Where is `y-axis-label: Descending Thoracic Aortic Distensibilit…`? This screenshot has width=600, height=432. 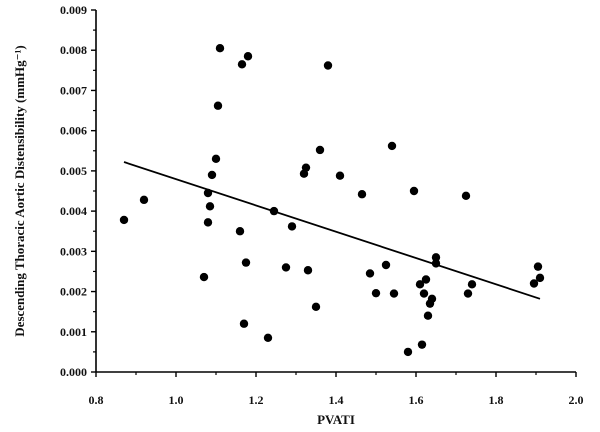 y-axis-label: Descending Thoracic Aortic Distensibilit… is located at coordinates (19, 190).